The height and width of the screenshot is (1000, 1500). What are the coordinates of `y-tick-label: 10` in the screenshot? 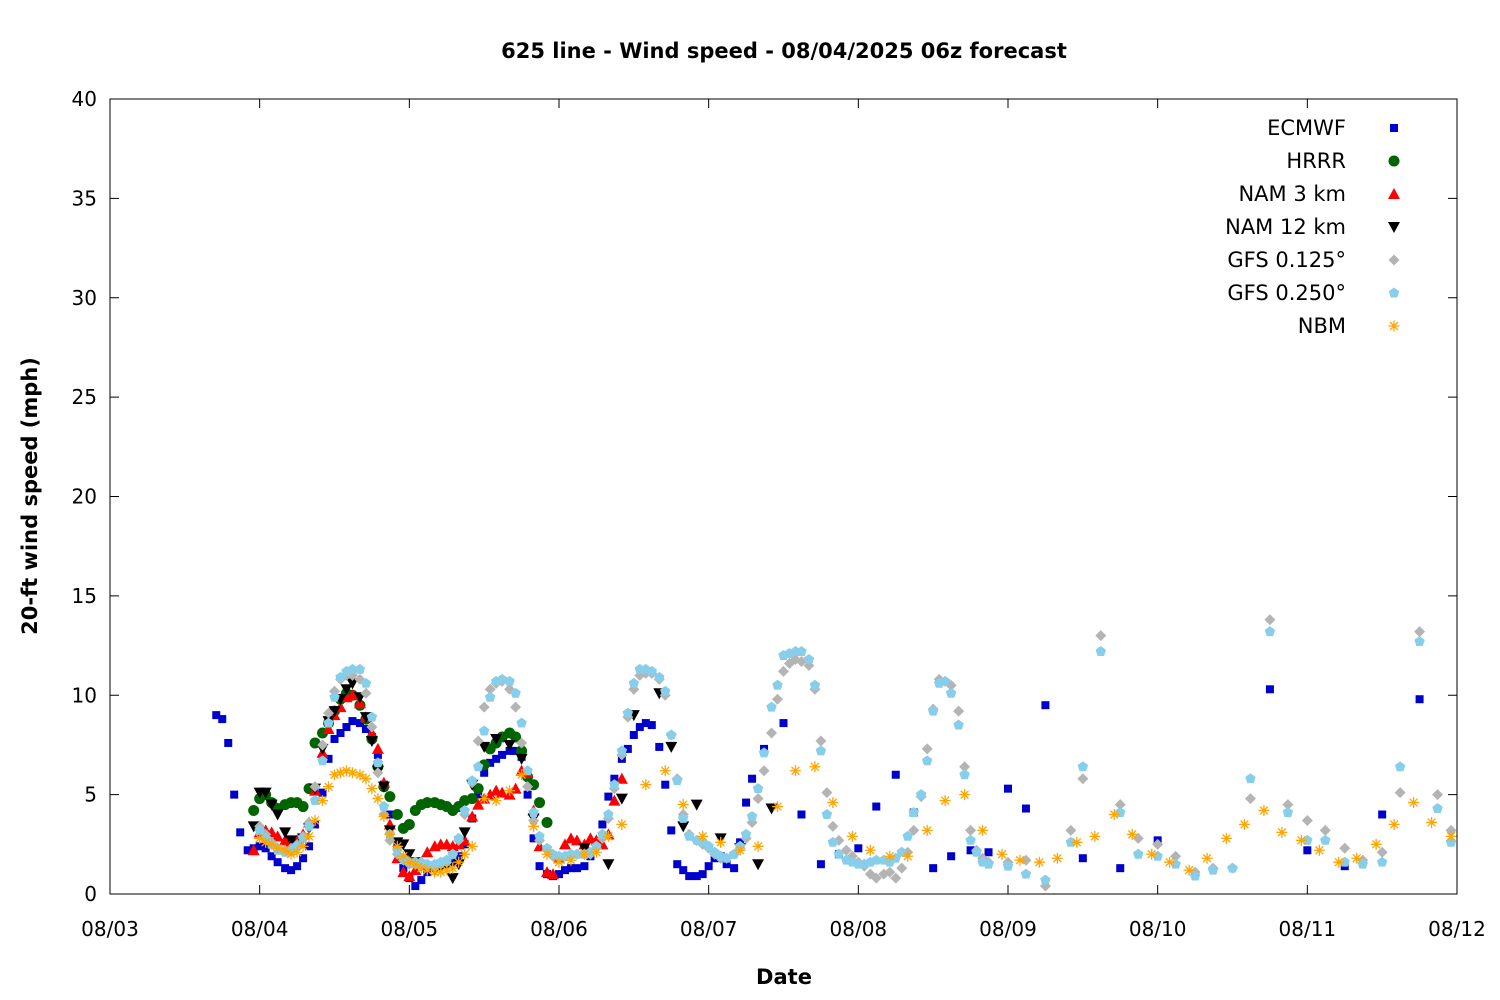 It's located at (84, 695).